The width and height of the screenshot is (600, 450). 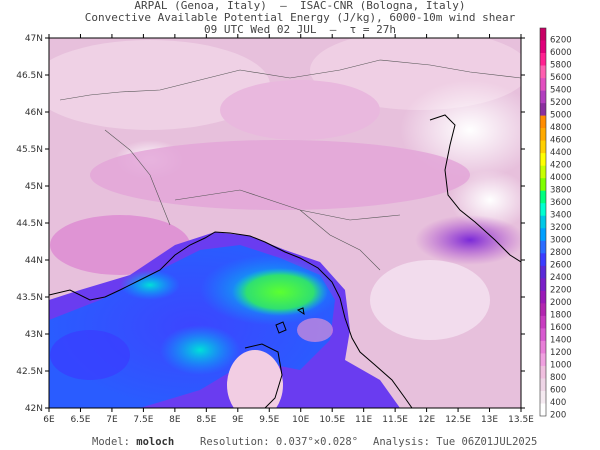 What do you see at coordinates (34, 39) in the screenshot?
I see `lat-label: 47N` at bounding box center [34, 39].